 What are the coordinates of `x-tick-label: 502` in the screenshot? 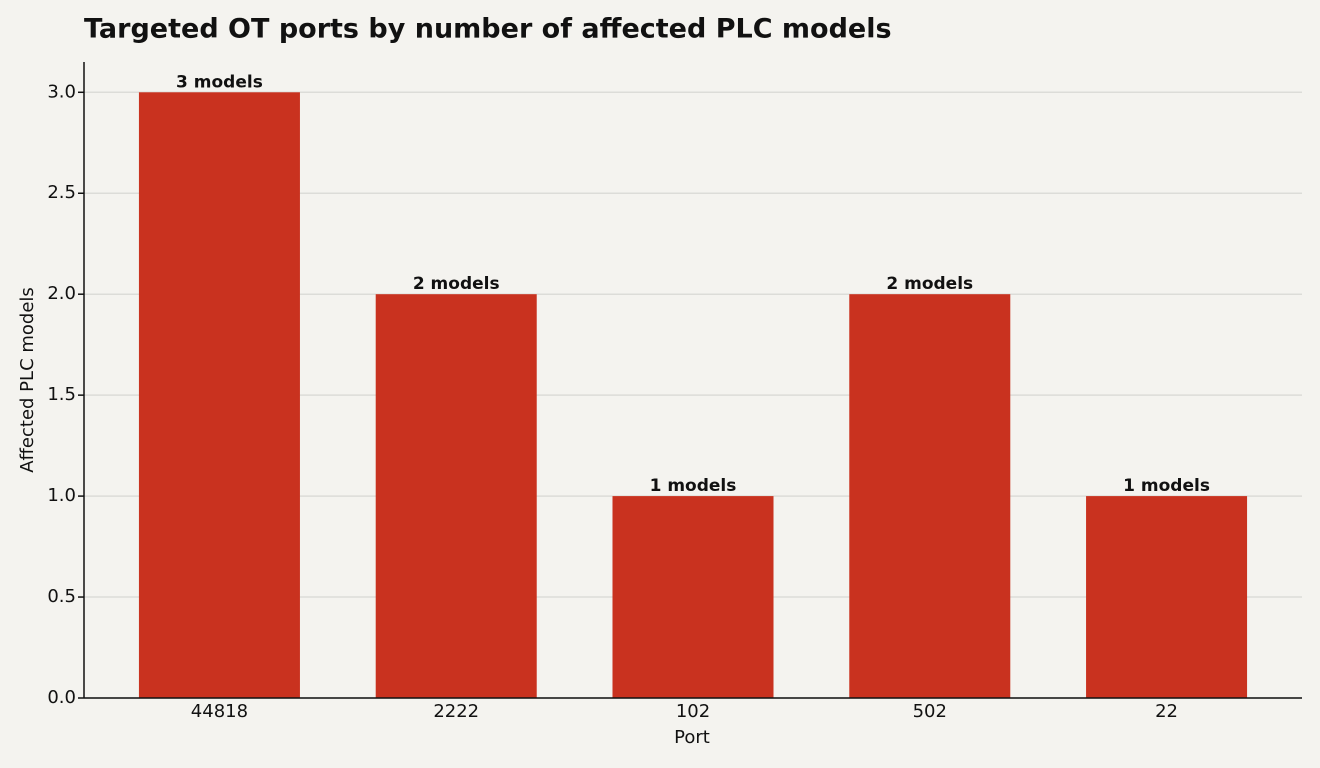 It's located at (930, 711).